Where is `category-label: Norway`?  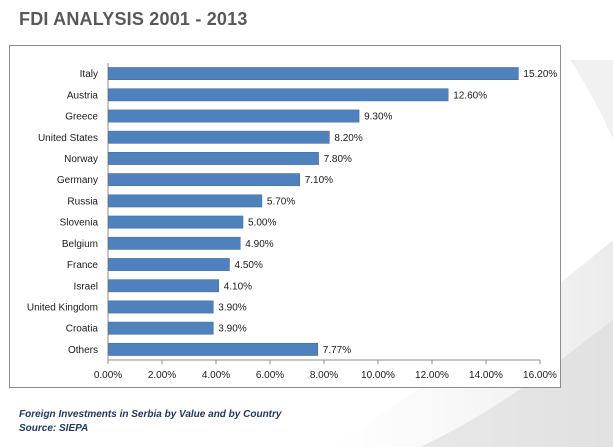
category-label: Norway is located at coordinates (81, 159).